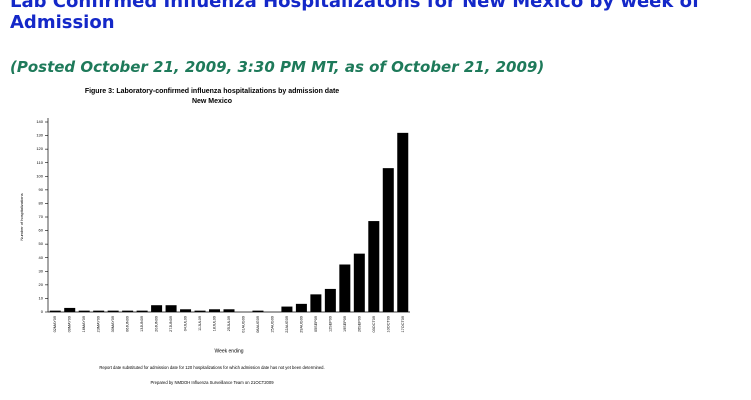  Describe the element at coordinates (41, 202) in the screenshot. I see `y-tick-label: 80` at that location.